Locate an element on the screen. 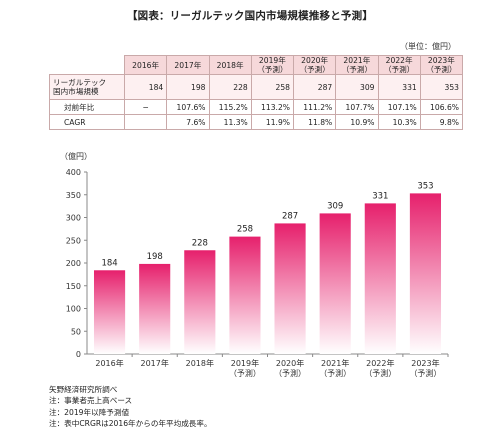 The image size is (500, 446). y-tick-label: 400 is located at coordinates (73, 172).